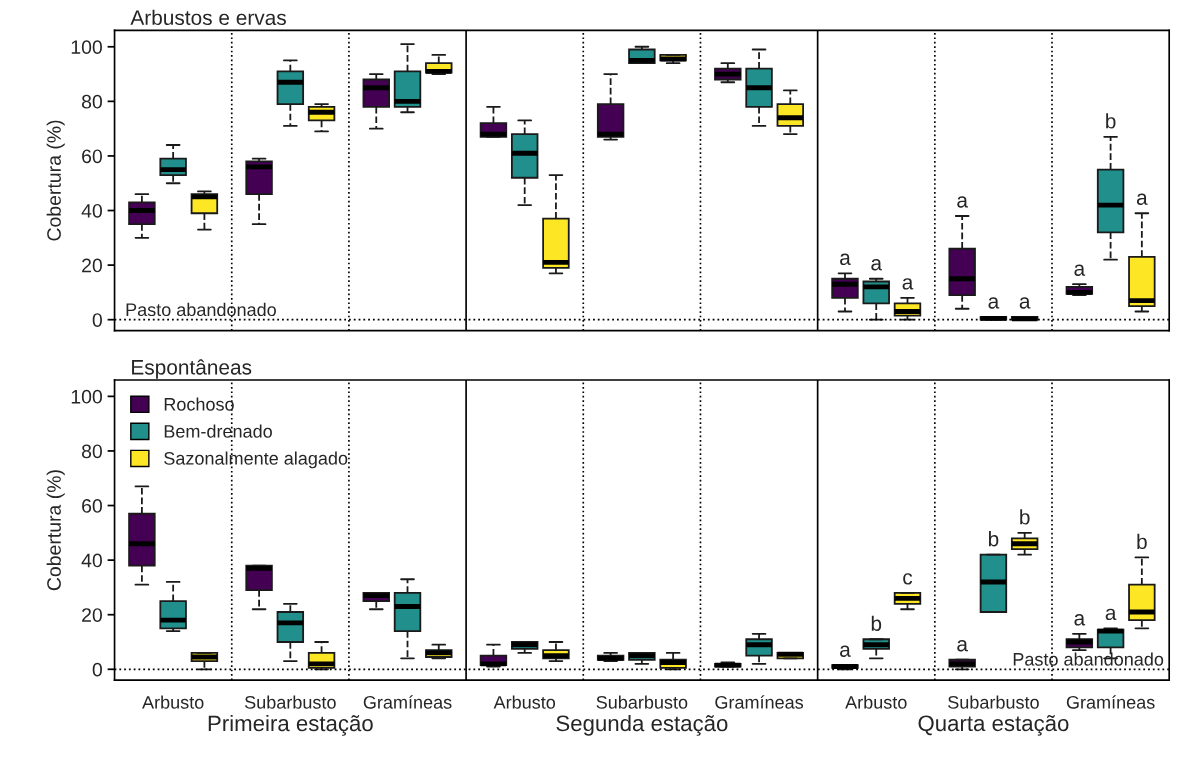 This screenshot has height=760, width=1181. Describe the element at coordinates (199, 404) in the screenshot. I see `legend-label: Rochoso` at that location.